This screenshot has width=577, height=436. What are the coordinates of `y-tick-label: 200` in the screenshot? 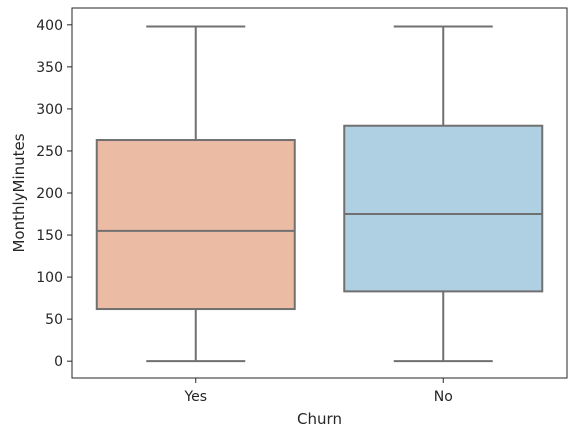 It's located at (49, 194).